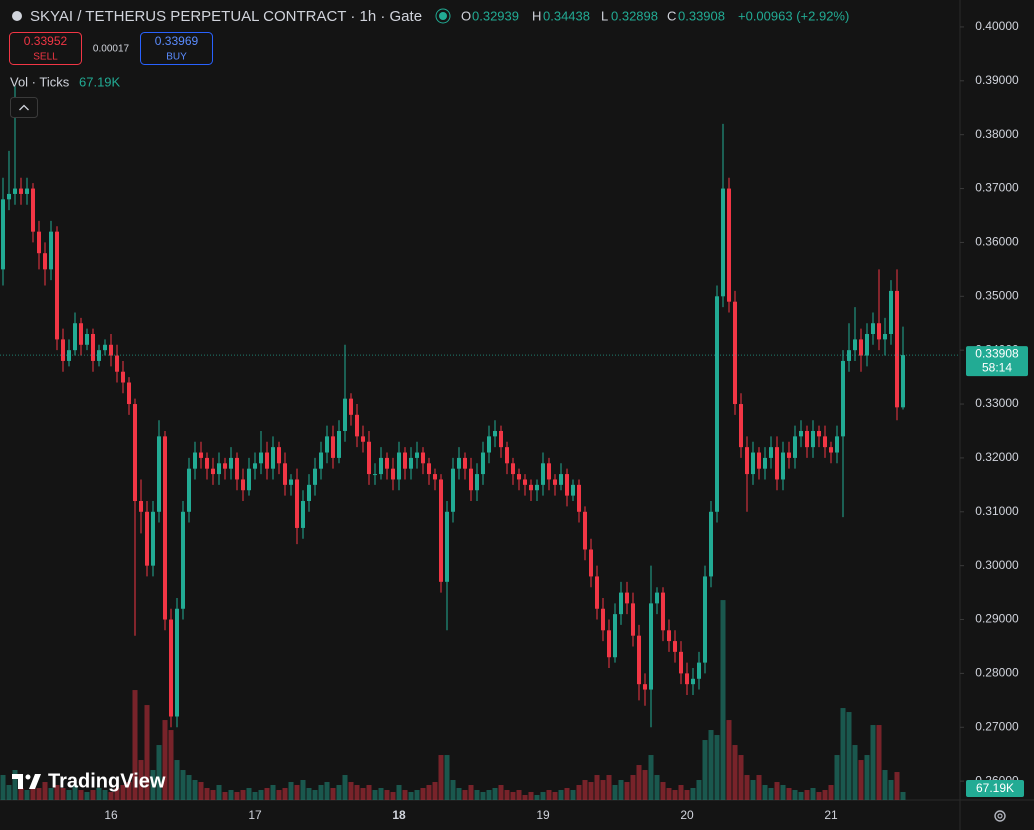 Image resolution: width=1034 pixels, height=830 pixels. I want to click on sell-box, so click(45, 48).